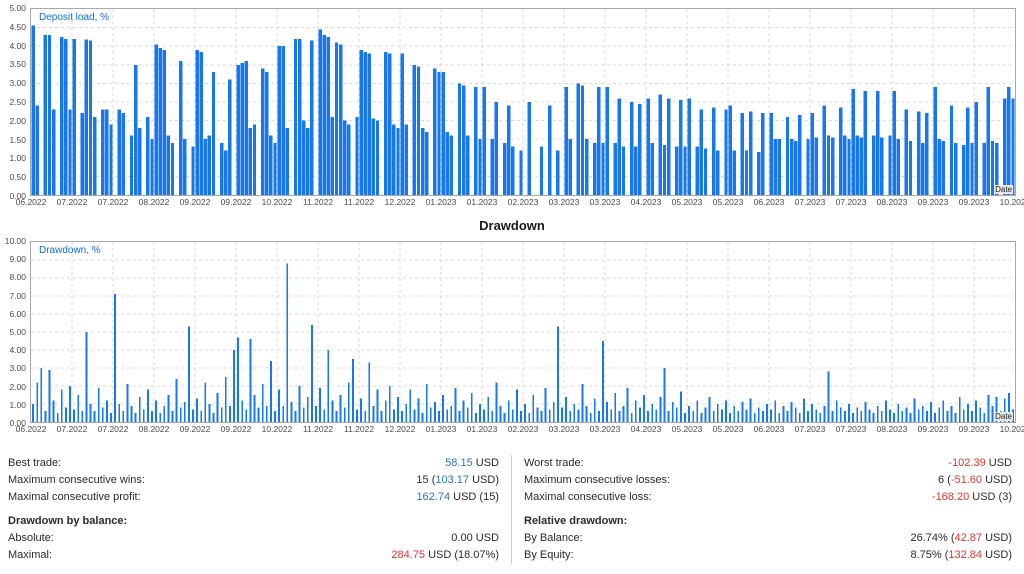 The height and width of the screenshot is (574, 1024). Describe the element at coordinates (253, 480) in the screenshot. I see `stat-row: Maximum consecutive wins: 15 (103.17 USD)` at that location.